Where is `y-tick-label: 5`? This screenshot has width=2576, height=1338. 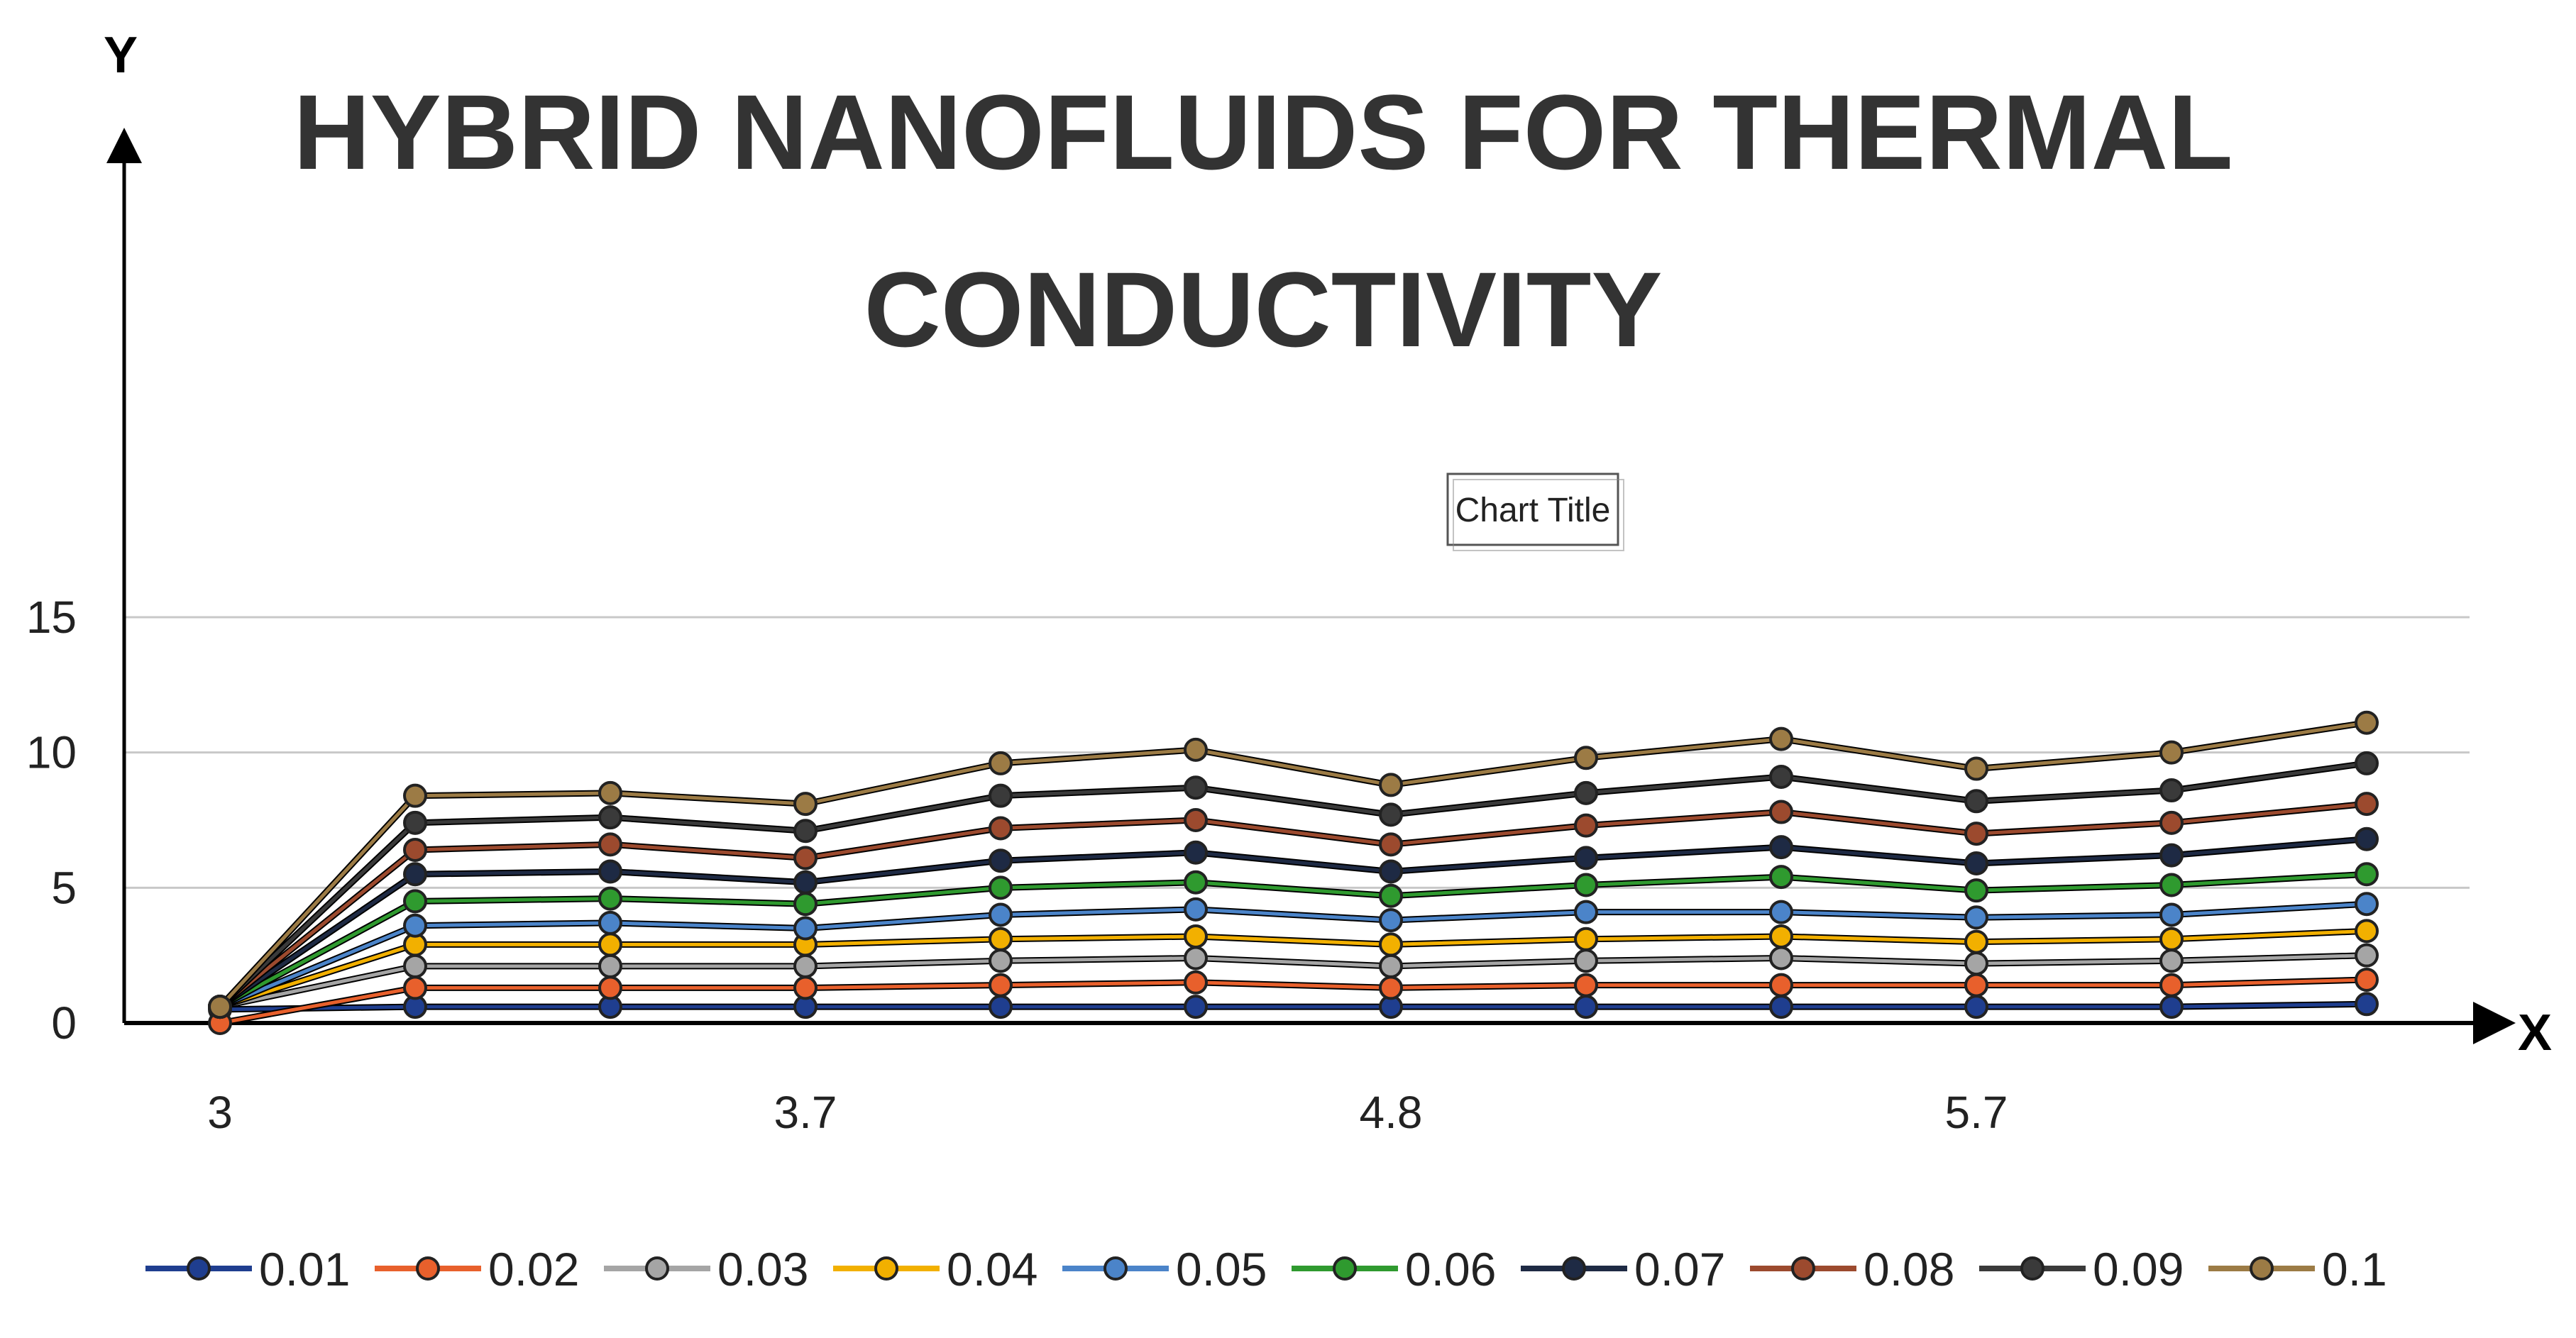
y-tick-label: 5 is located at coordinates (64, 887).